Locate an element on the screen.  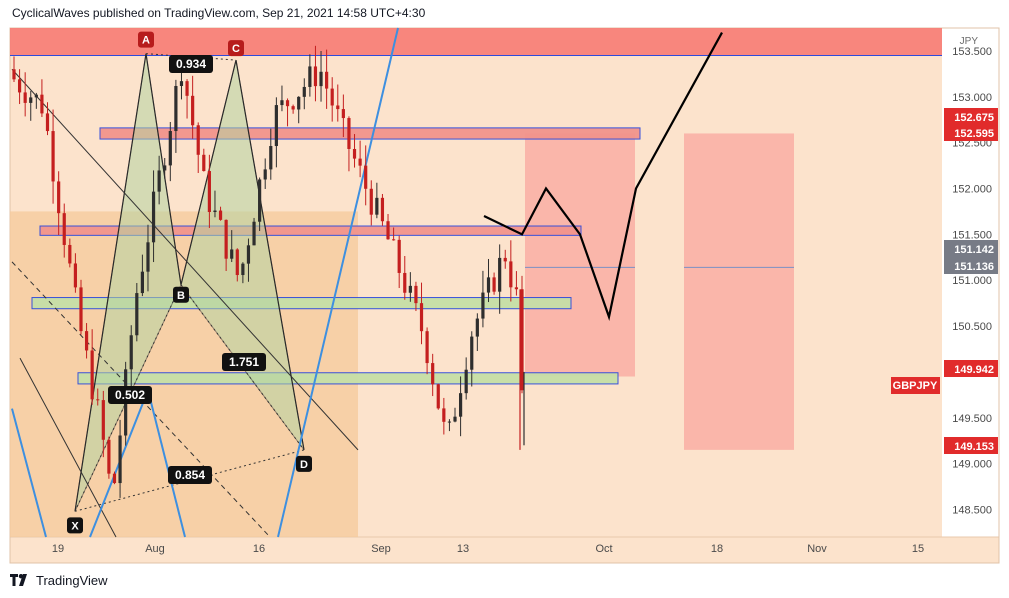
price-label: 152.675 is located at coordinates (974, 118).